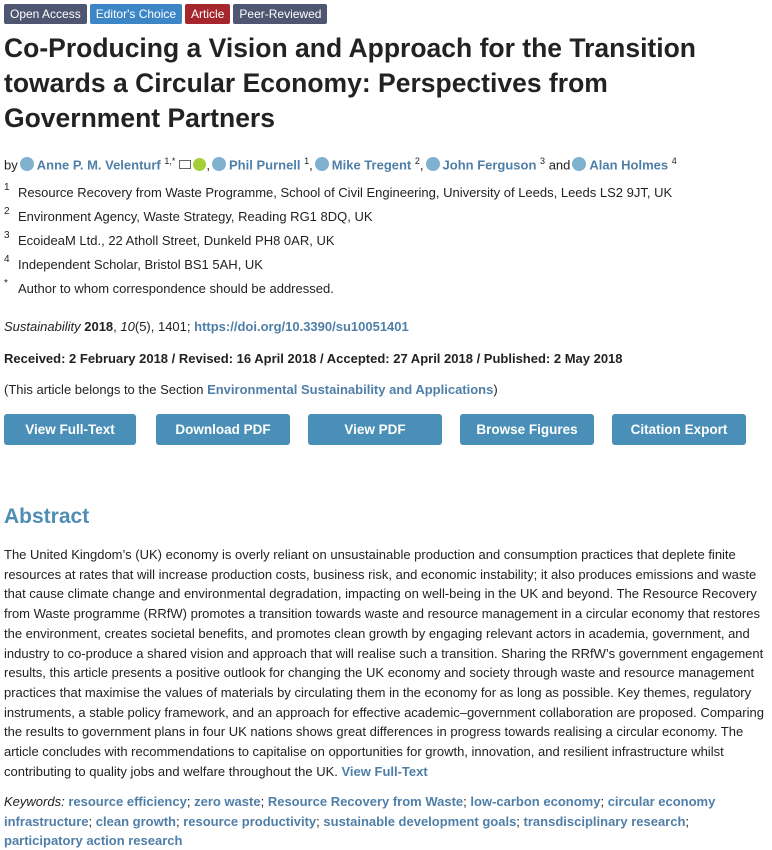 This screenshot has width=772, height=850. What do you see at coordinates (34, 801) in the screenshot?
I see `keywords-label: Keywords:` at bounding box center [34, 801].